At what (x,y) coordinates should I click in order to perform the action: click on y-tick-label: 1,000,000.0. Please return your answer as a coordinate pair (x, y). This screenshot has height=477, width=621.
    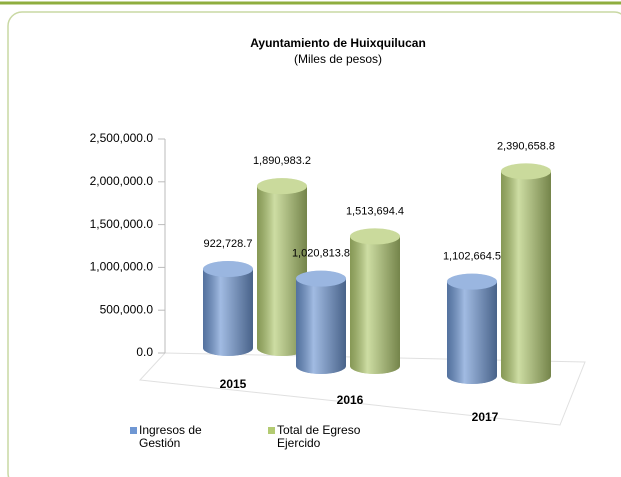
    Looking at the image, I should click on (122, 267).